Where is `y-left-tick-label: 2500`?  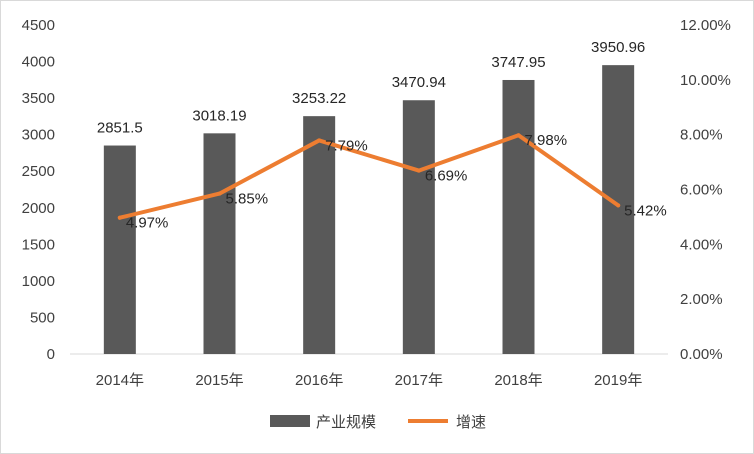
y-left-tick-label: 2500 is located at coordinates (38, 171).